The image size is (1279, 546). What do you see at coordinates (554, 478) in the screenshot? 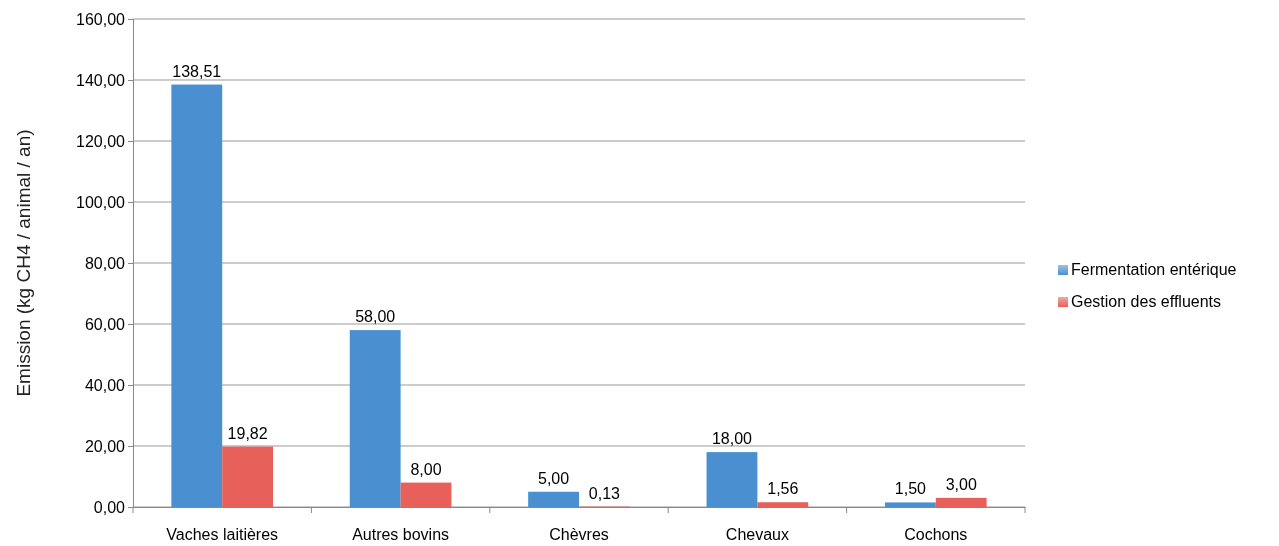
I see `data-label: 5,00` at bounding box center [554, 478].